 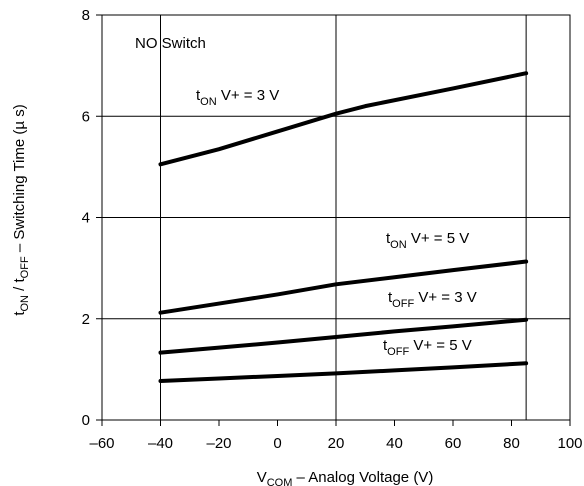 I want to click on x-tick-label: –60, so click(x=101, y=443).